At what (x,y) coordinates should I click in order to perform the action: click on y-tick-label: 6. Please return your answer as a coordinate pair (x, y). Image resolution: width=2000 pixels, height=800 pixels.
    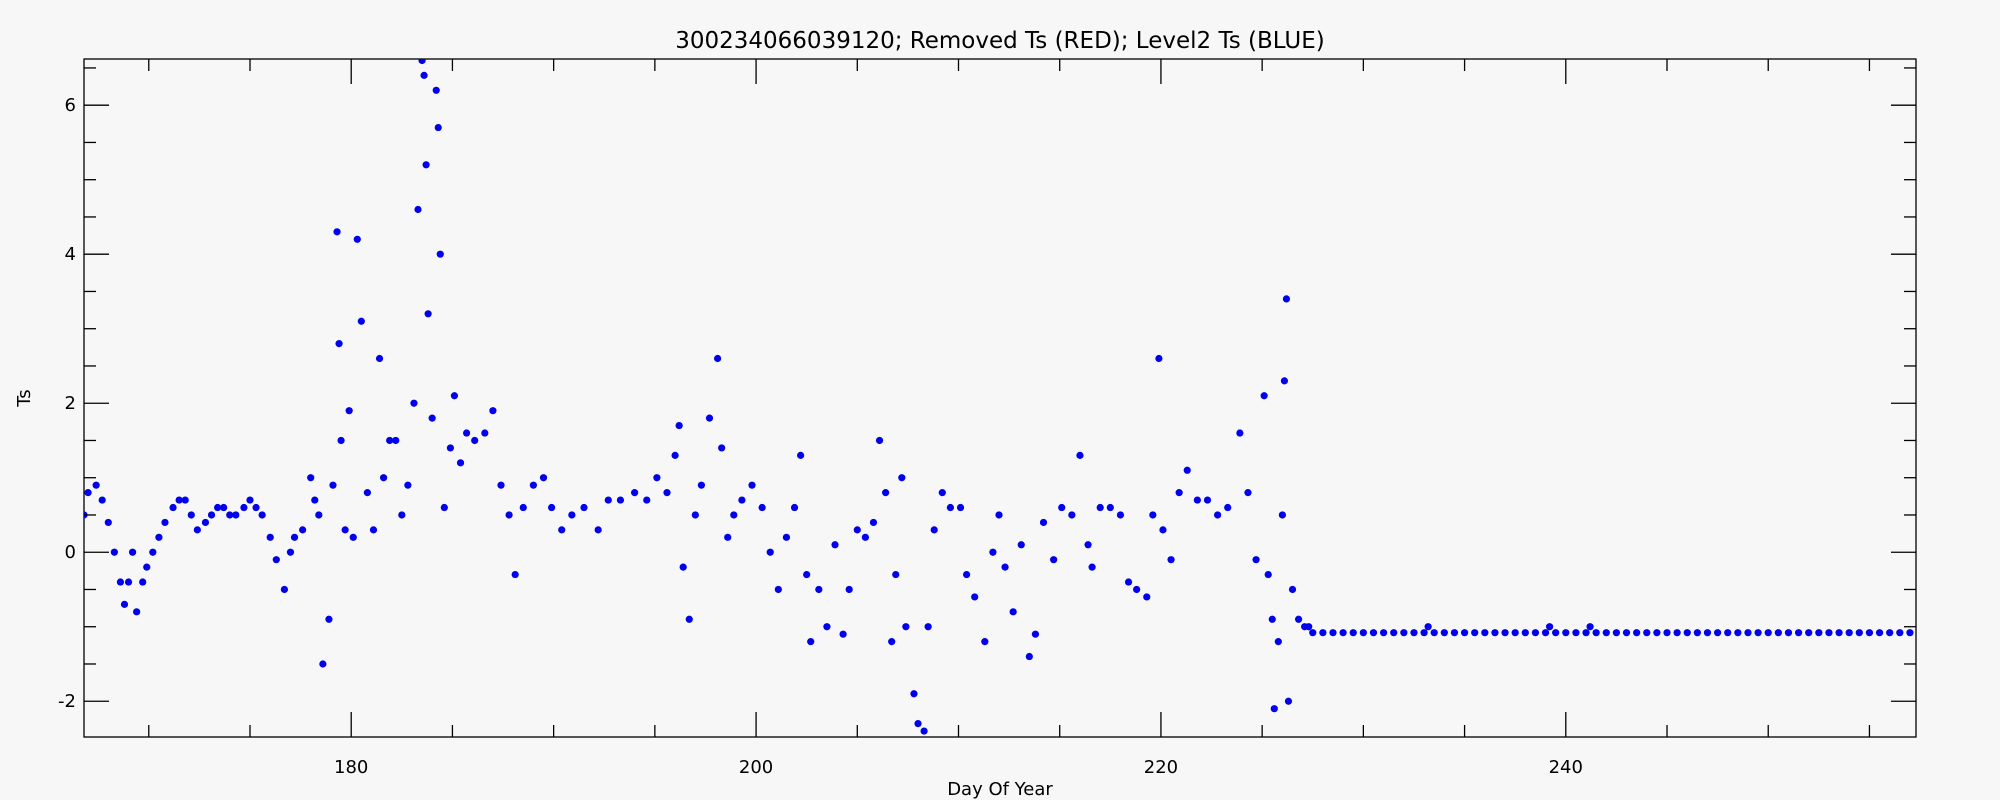
    Looking at the image, I should click on (70, 105).